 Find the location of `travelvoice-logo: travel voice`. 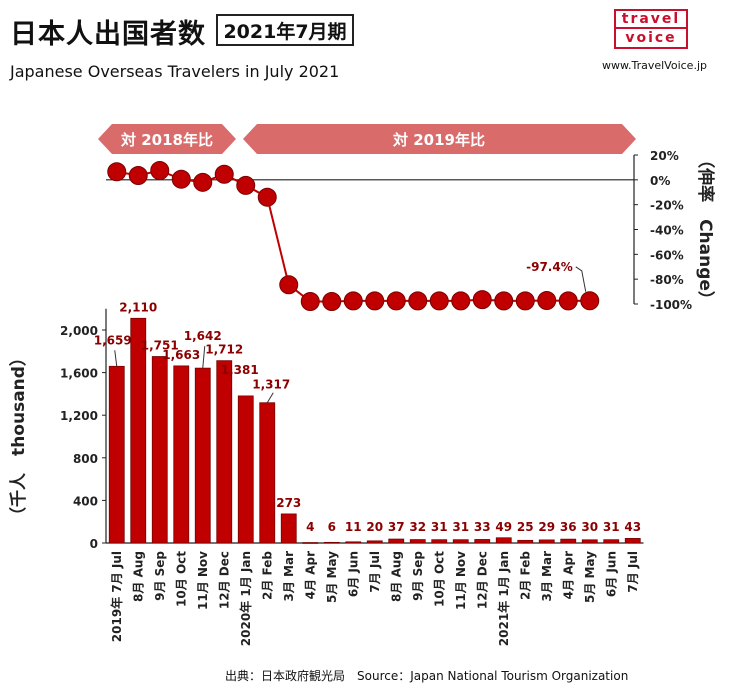

travelvoice-logo: travel voice is located at coordinates (651, 29).